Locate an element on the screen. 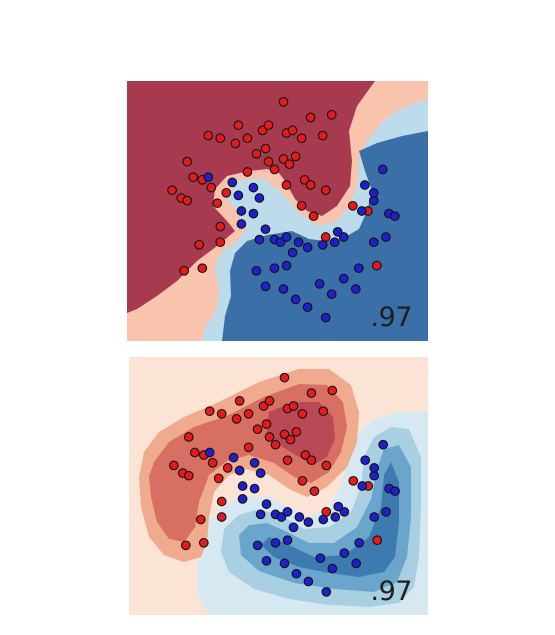  dark-red-contour is located at coordinates (301, 433).